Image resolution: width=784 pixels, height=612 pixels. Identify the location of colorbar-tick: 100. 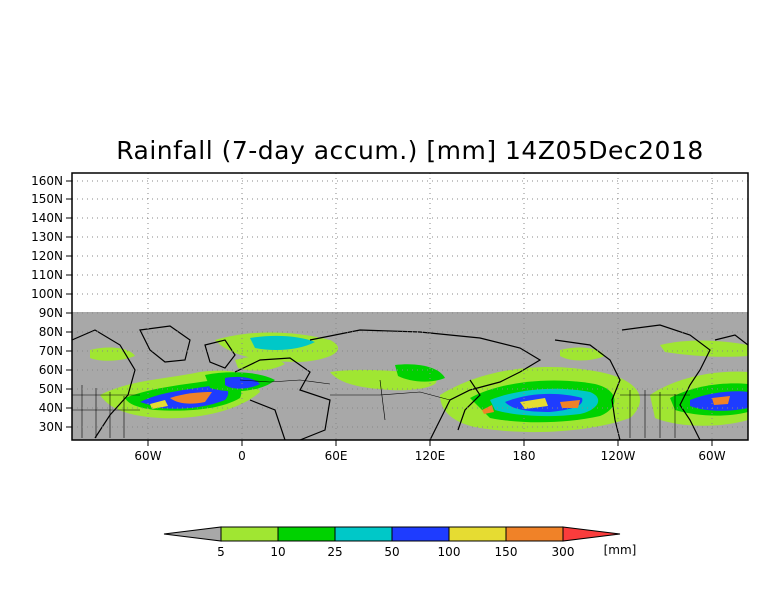
(449, 552).